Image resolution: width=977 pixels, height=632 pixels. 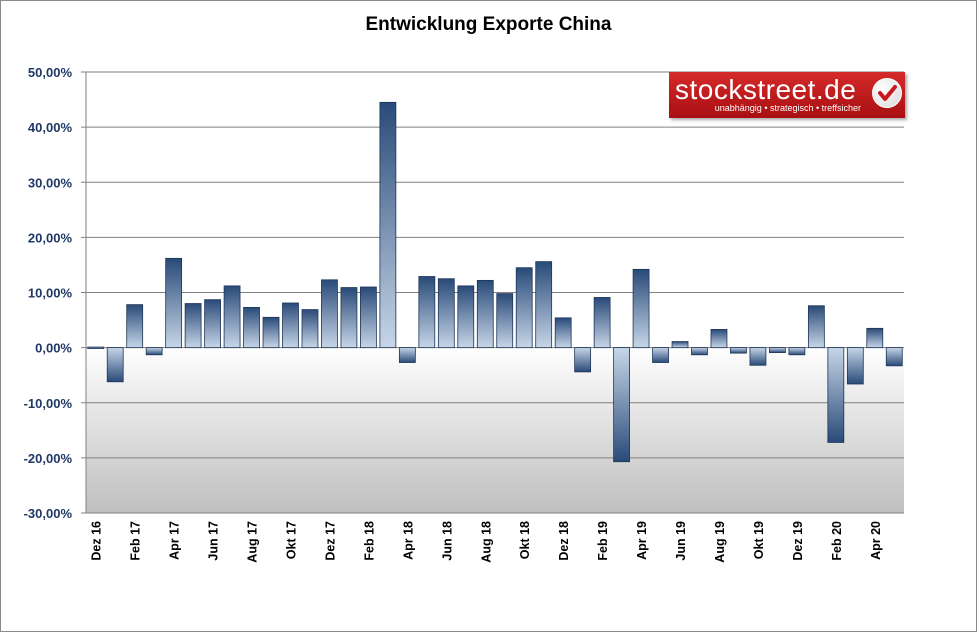 What do you see at coordinates (97, 541) in the screenshot?
I see `x-tick-label: Dez 16` at bounding box center [97, 541].